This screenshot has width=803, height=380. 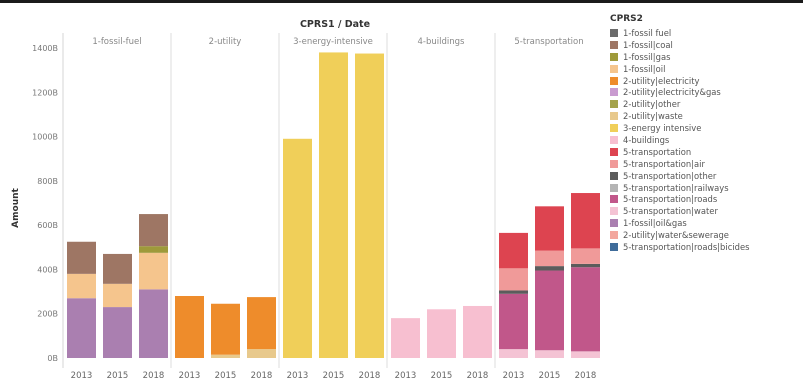 I want to click on panel-label: 3-energy-intensive, so click(x=333, y=42).